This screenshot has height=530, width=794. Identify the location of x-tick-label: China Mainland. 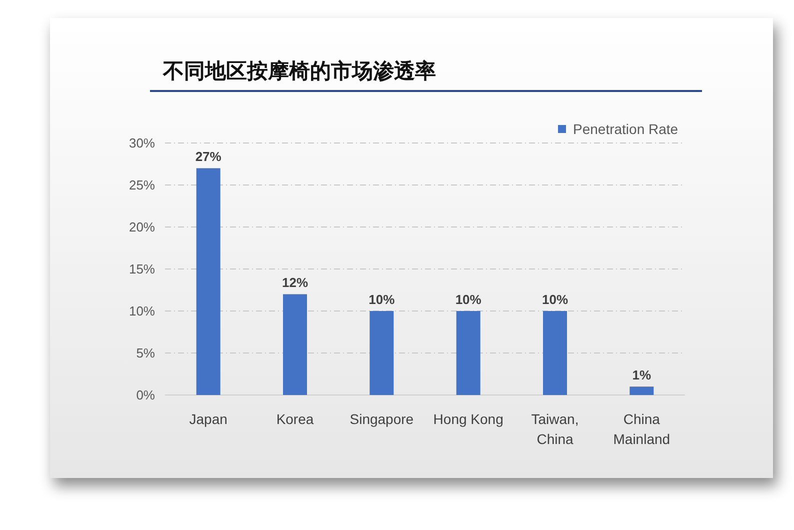
(641, 429).